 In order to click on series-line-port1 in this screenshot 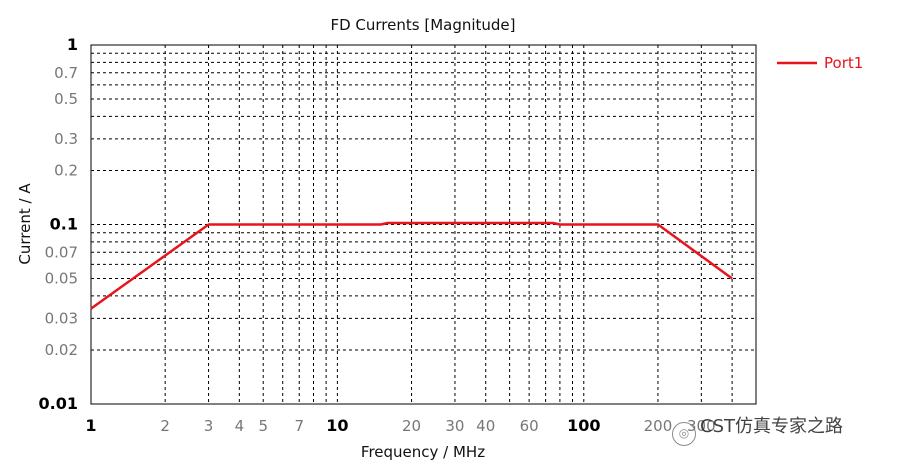, I will do `click(411, 265)`.